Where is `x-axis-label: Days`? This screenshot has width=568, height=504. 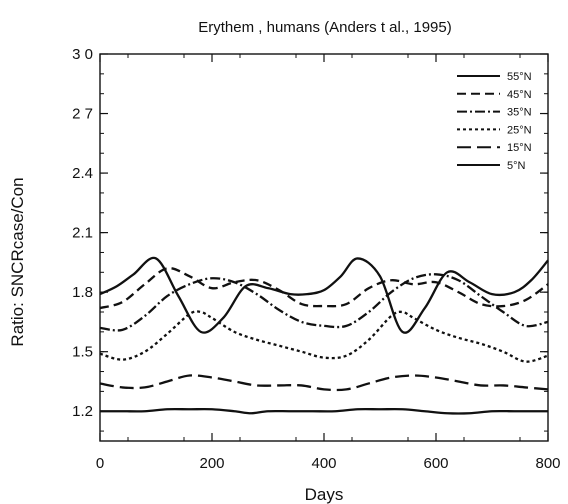
x-axis-label: Days is located at coordinates (324, 494).